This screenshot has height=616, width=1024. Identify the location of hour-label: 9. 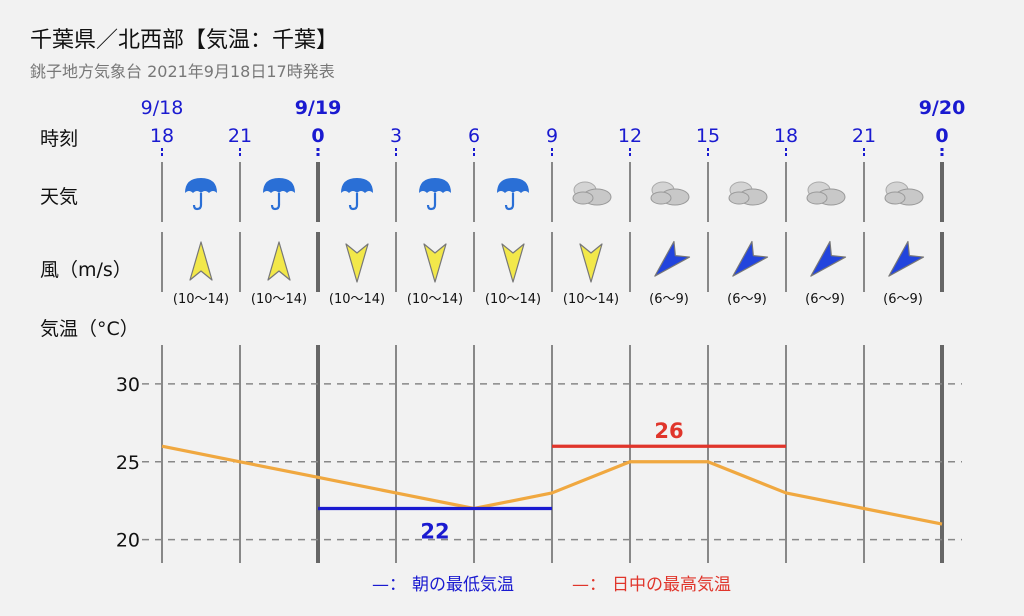
(552, 136).